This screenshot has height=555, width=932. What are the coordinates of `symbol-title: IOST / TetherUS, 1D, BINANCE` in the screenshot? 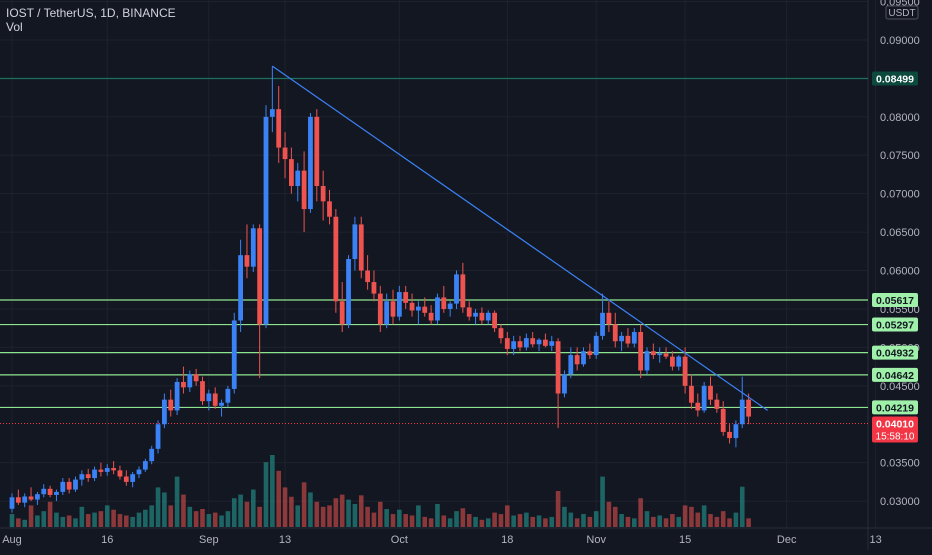 It's located at (91, 13).